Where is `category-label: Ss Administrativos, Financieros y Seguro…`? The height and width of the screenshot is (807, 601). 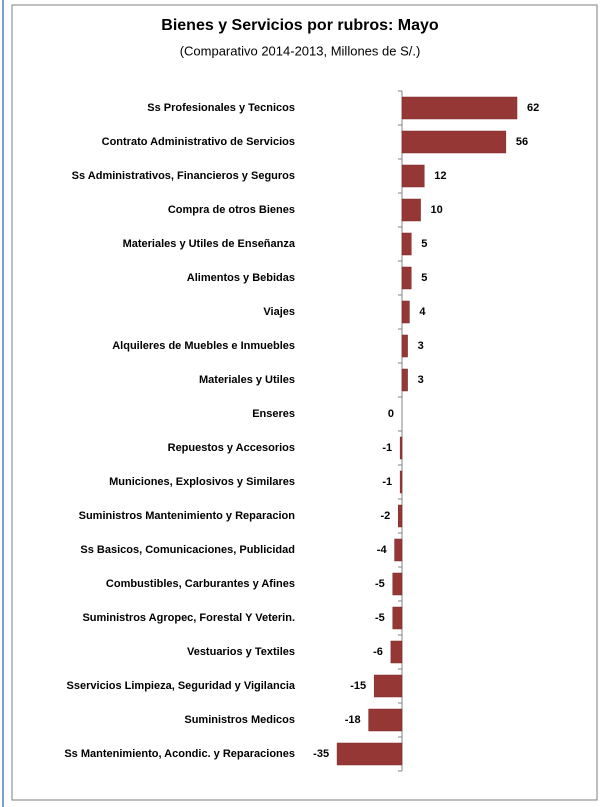 category-label: Ss Administrativos, Financieros y Seguro… is located at coordinates (183, 176).